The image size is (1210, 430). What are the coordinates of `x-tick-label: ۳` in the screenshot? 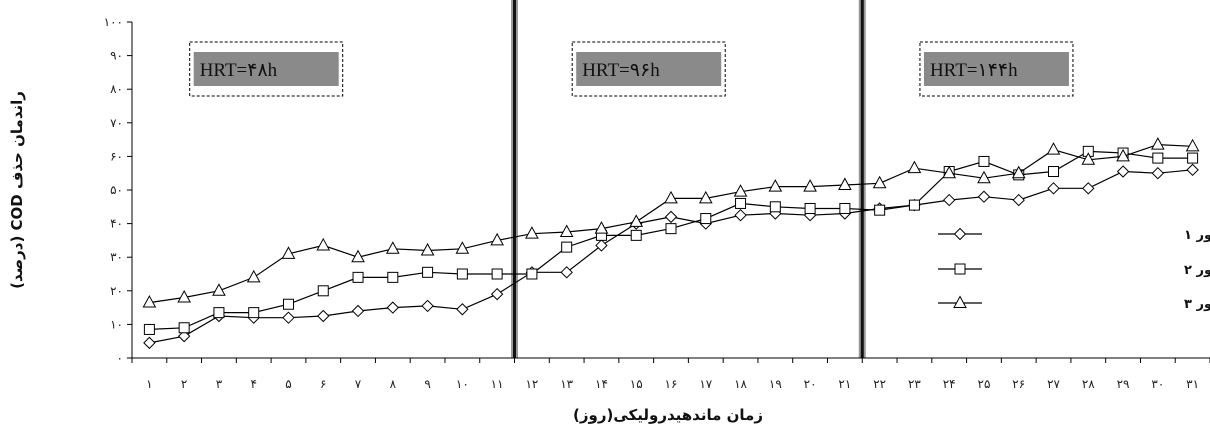 It's located at (219, 384).